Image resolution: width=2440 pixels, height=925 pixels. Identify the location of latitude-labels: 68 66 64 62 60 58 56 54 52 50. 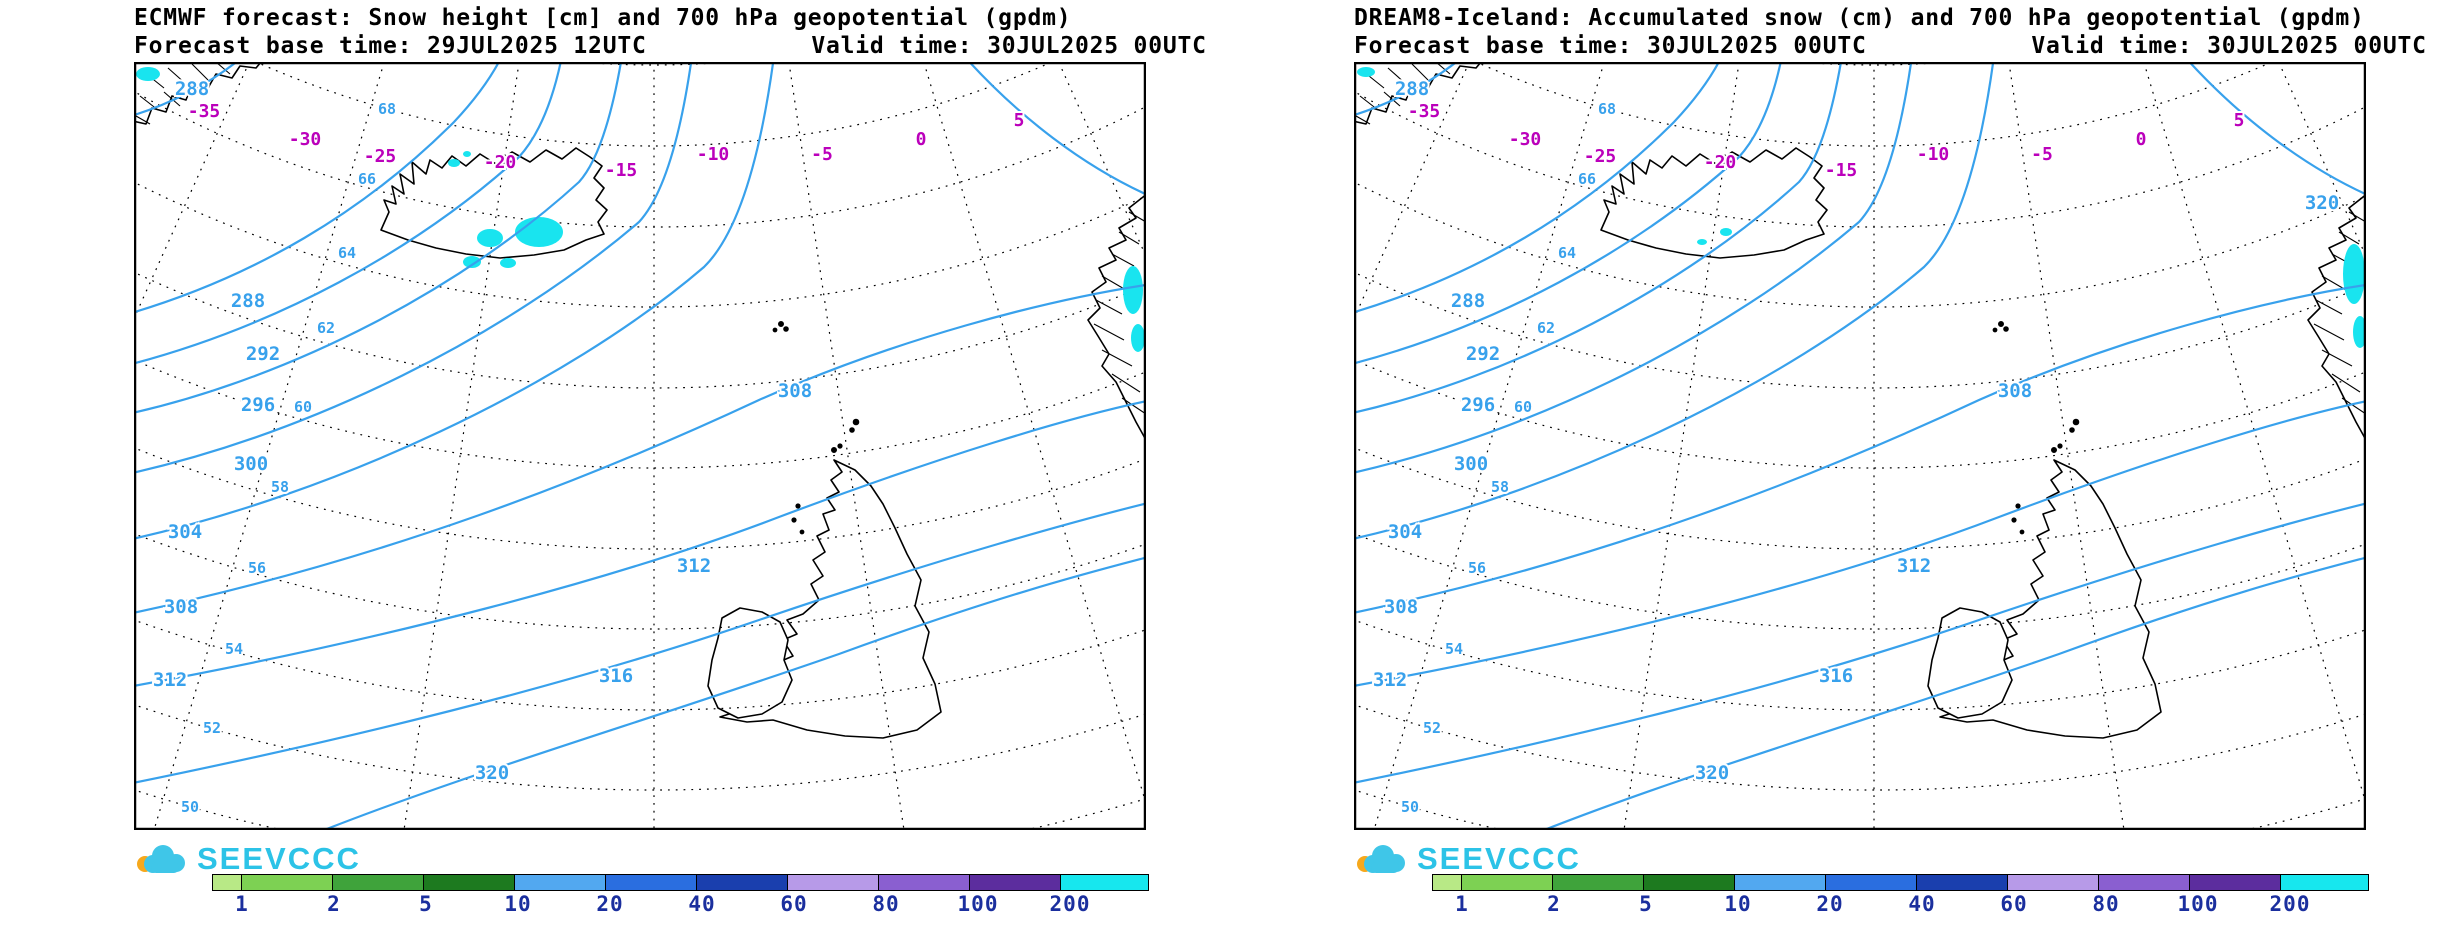
(1508, 458).